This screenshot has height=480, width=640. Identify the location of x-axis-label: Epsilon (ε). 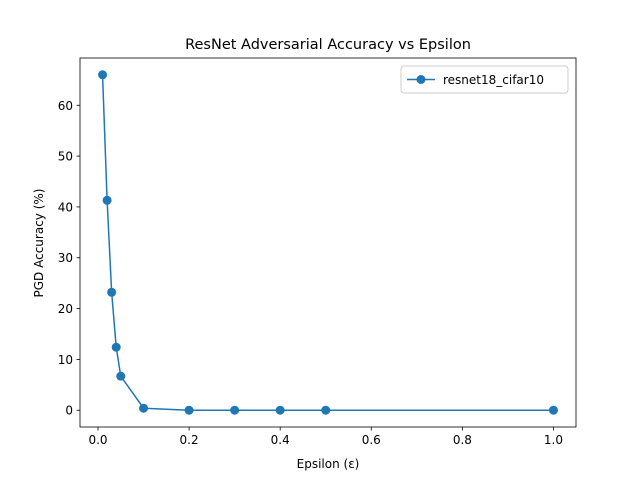
(328, 464).